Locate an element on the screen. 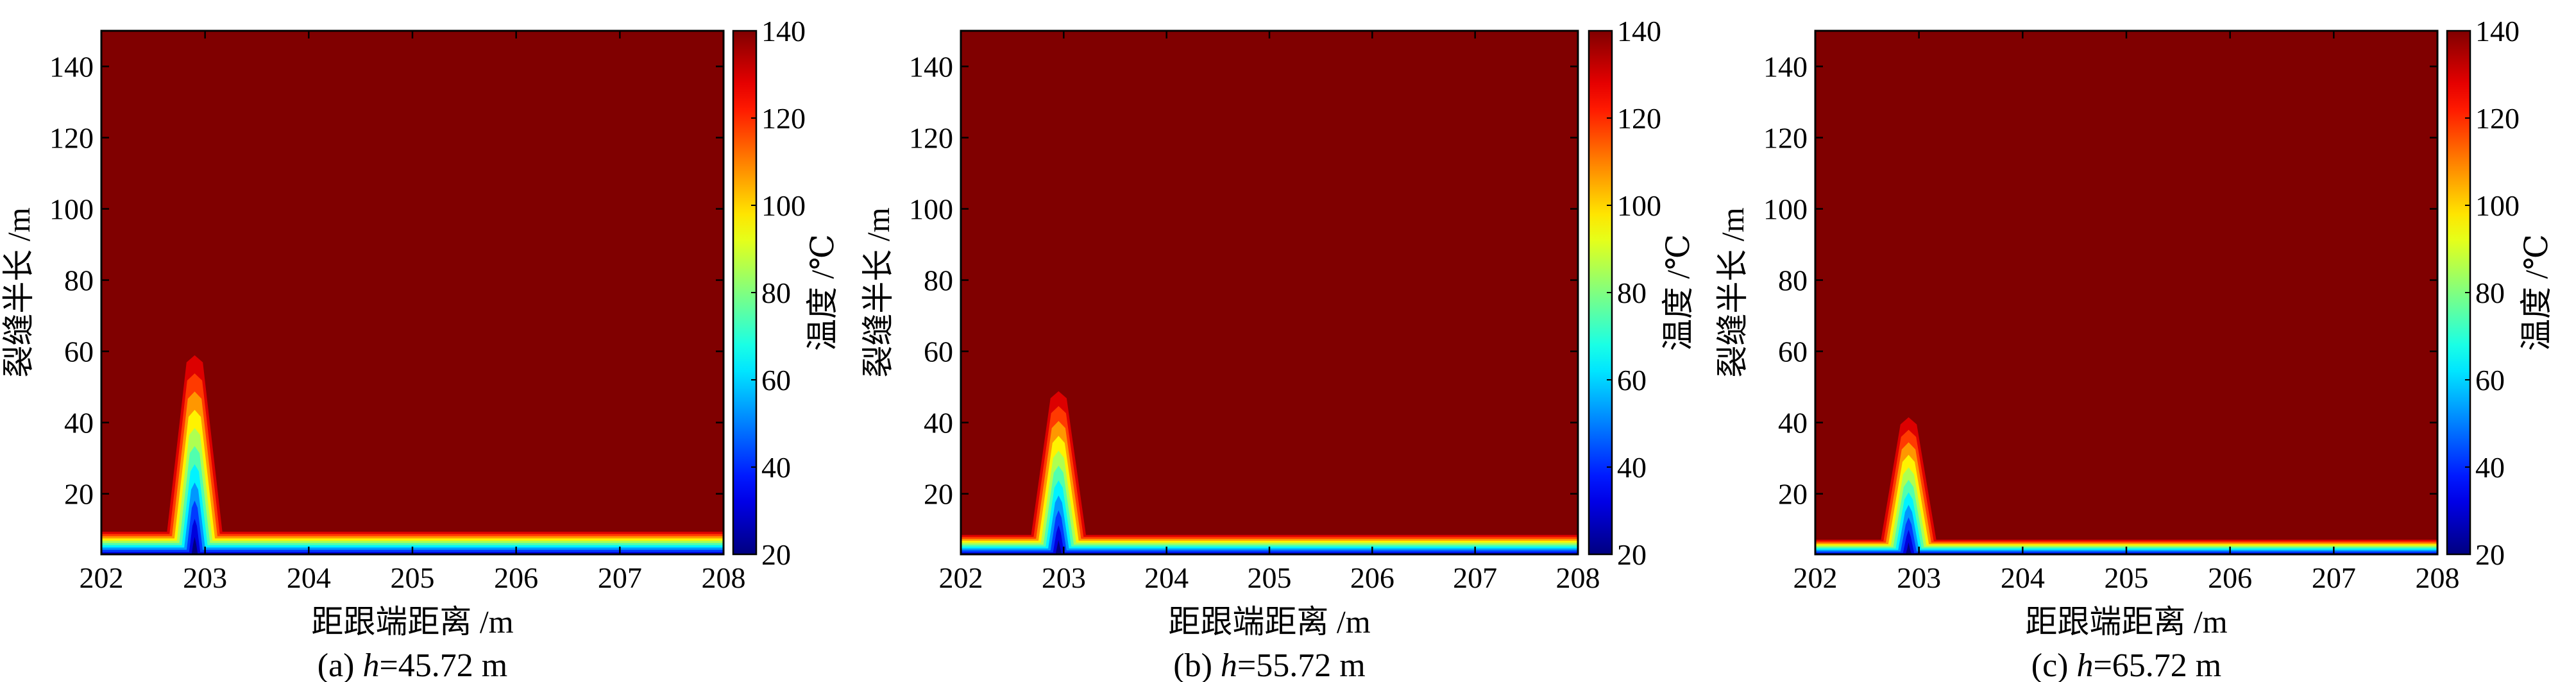 Image resolution: width=2576 pixels, height=682 pixels. caption-prefix: (b) is located at coordinates (1197, 664).